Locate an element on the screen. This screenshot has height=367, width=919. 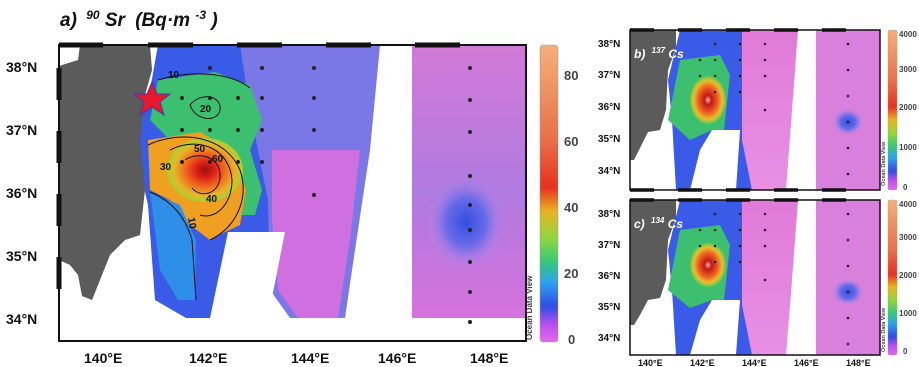
panel-b-cb-2000: 2000 is located at coordinates (908, 107).